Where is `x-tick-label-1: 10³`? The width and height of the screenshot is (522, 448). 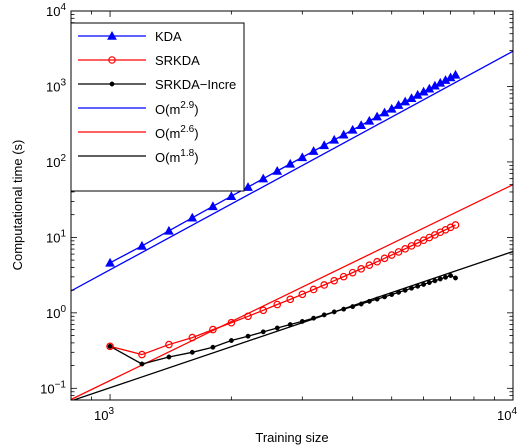
x-tick-label-1: 10³ is located at coordinates (104, 414).